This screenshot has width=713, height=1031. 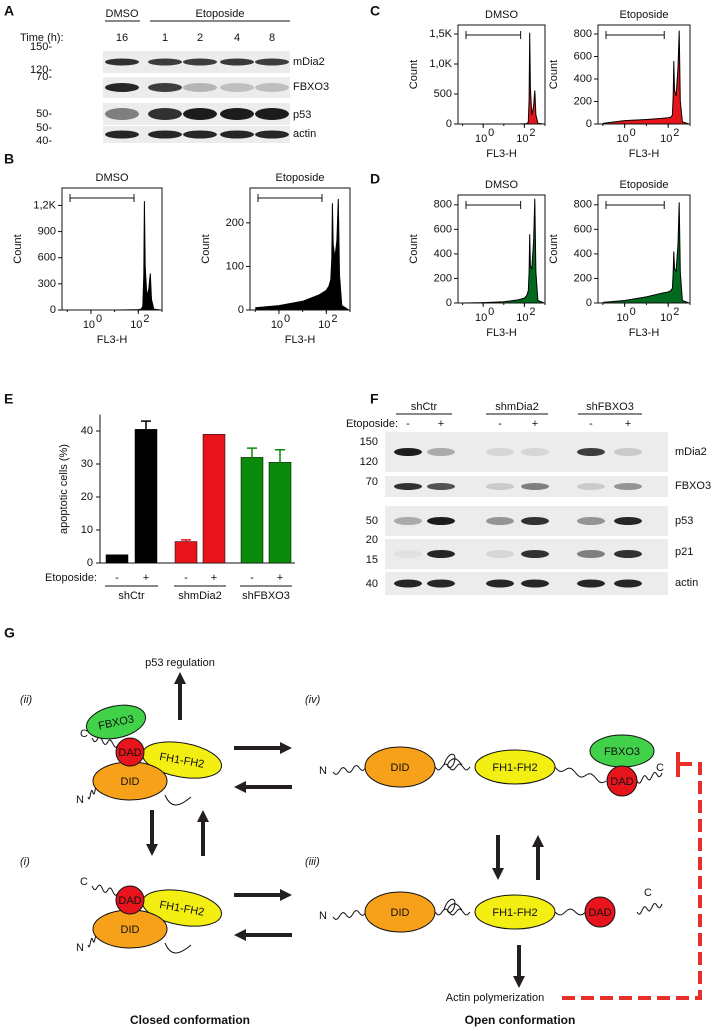 I want to click on did-domain, so click(x=400, y=767).